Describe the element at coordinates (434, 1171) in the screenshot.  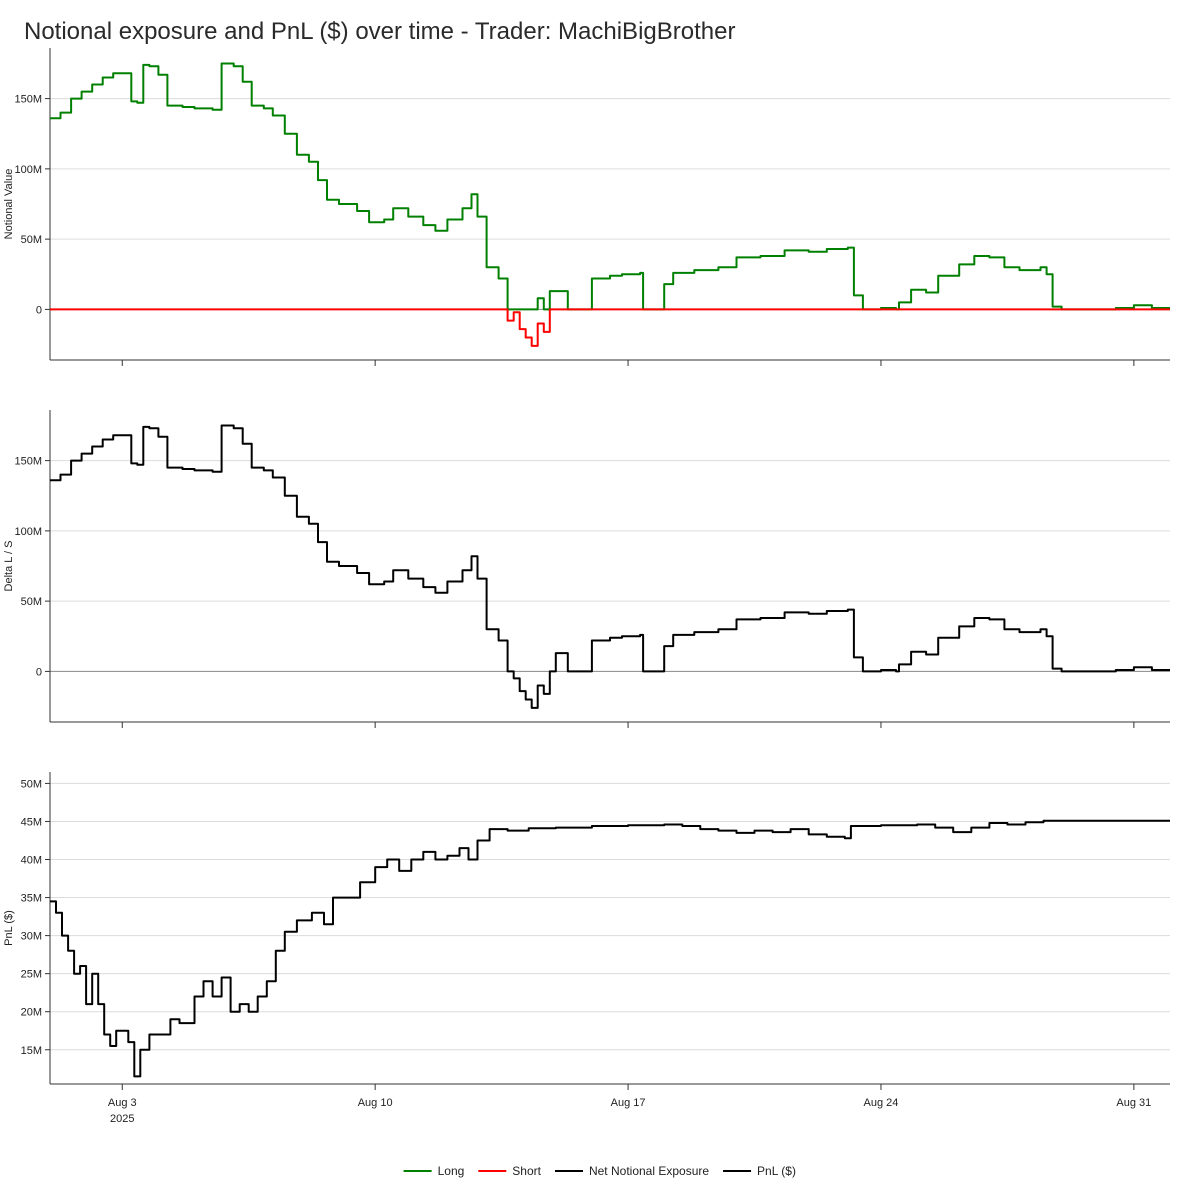
I see `legend-item: Long` at that location.